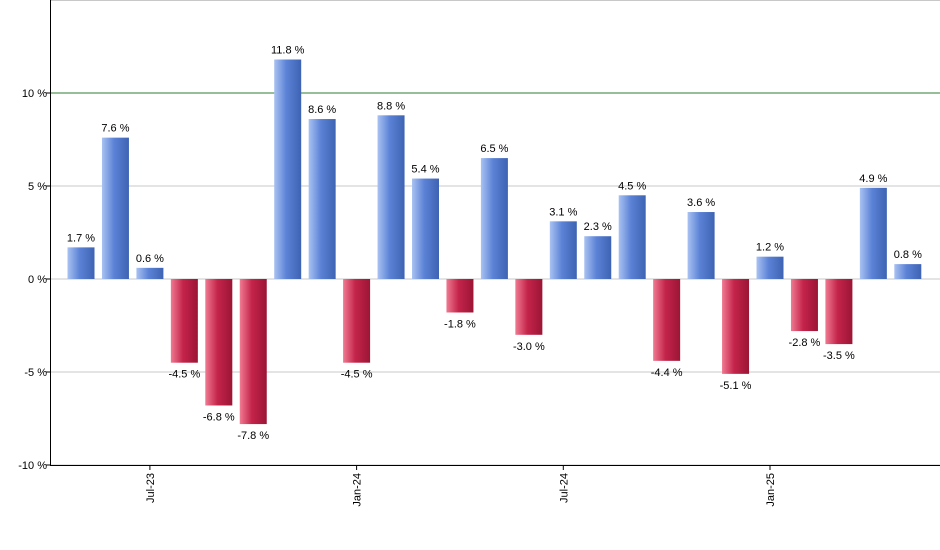 The image size is (940, 550). I want to click on bar-data-label: 4.5 %, so click(632, 186).